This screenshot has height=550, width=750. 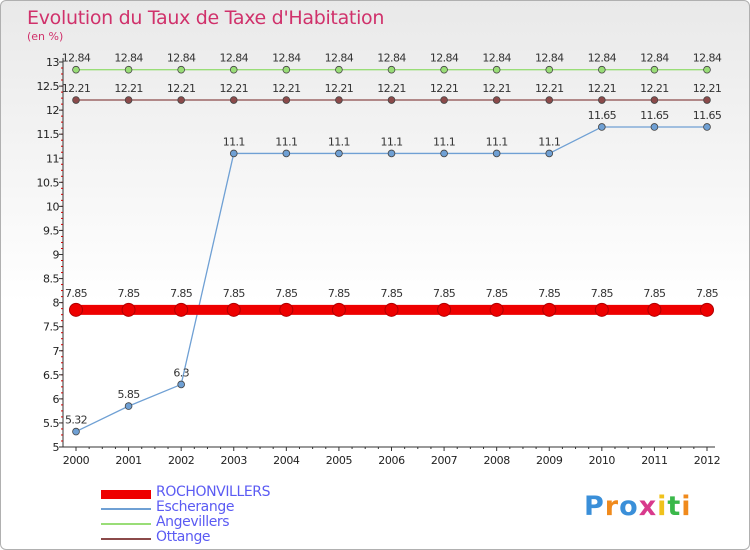 I want to click on y-tick-label: 12.5, so click(x=48, y=86).